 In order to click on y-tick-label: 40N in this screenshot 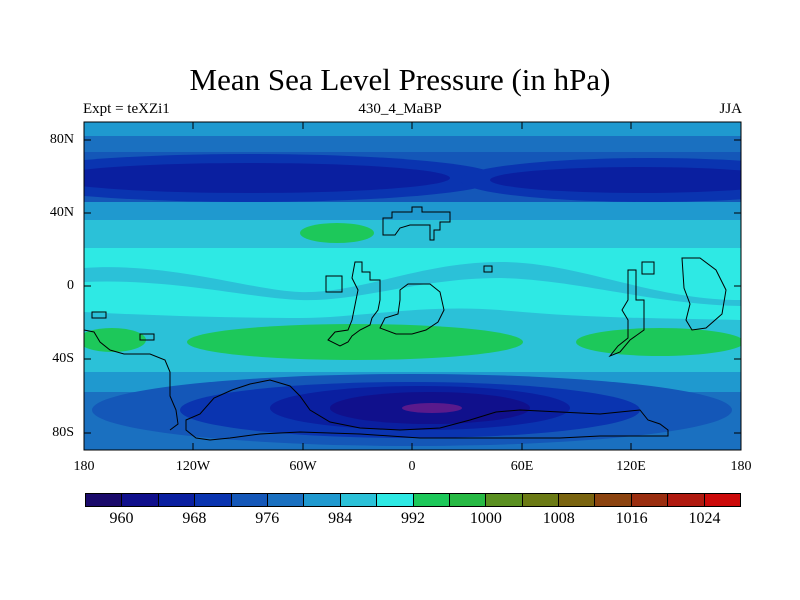, I will do `click(61, 212)`.